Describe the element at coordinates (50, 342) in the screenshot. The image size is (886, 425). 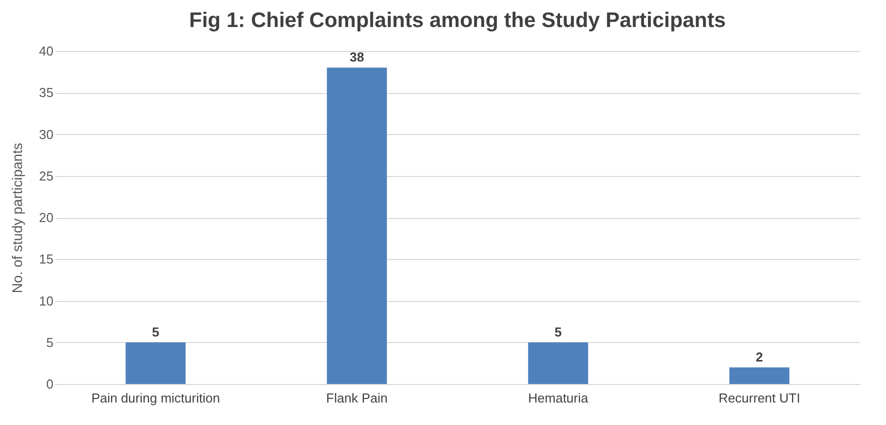
I see `y-tick-label: 5` at that location.